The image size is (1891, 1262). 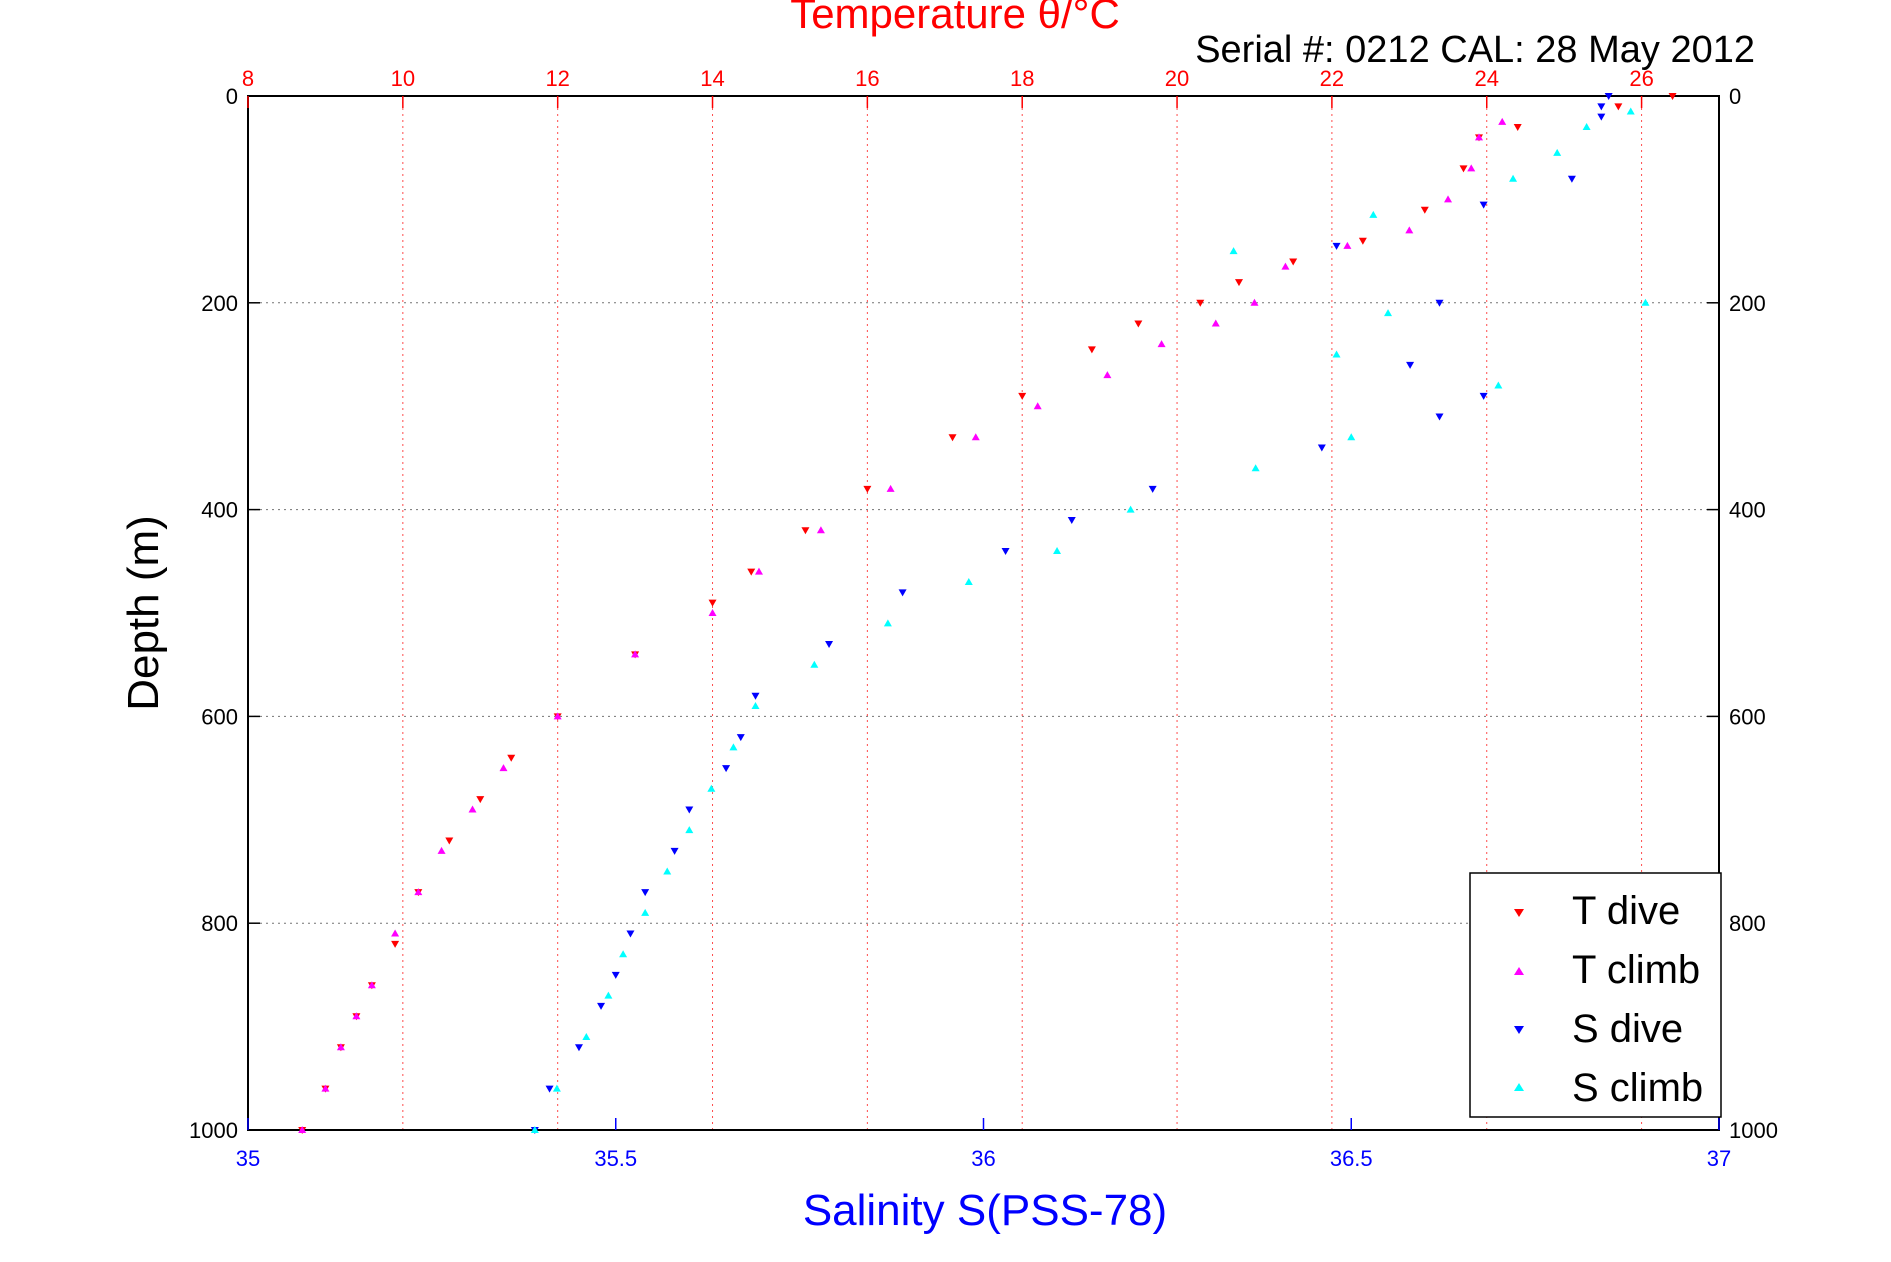 What do you see at coordinates (403, 78) in the screenshot?
I see `top-tick-label-10: 10` at bounding box center [403, 78].